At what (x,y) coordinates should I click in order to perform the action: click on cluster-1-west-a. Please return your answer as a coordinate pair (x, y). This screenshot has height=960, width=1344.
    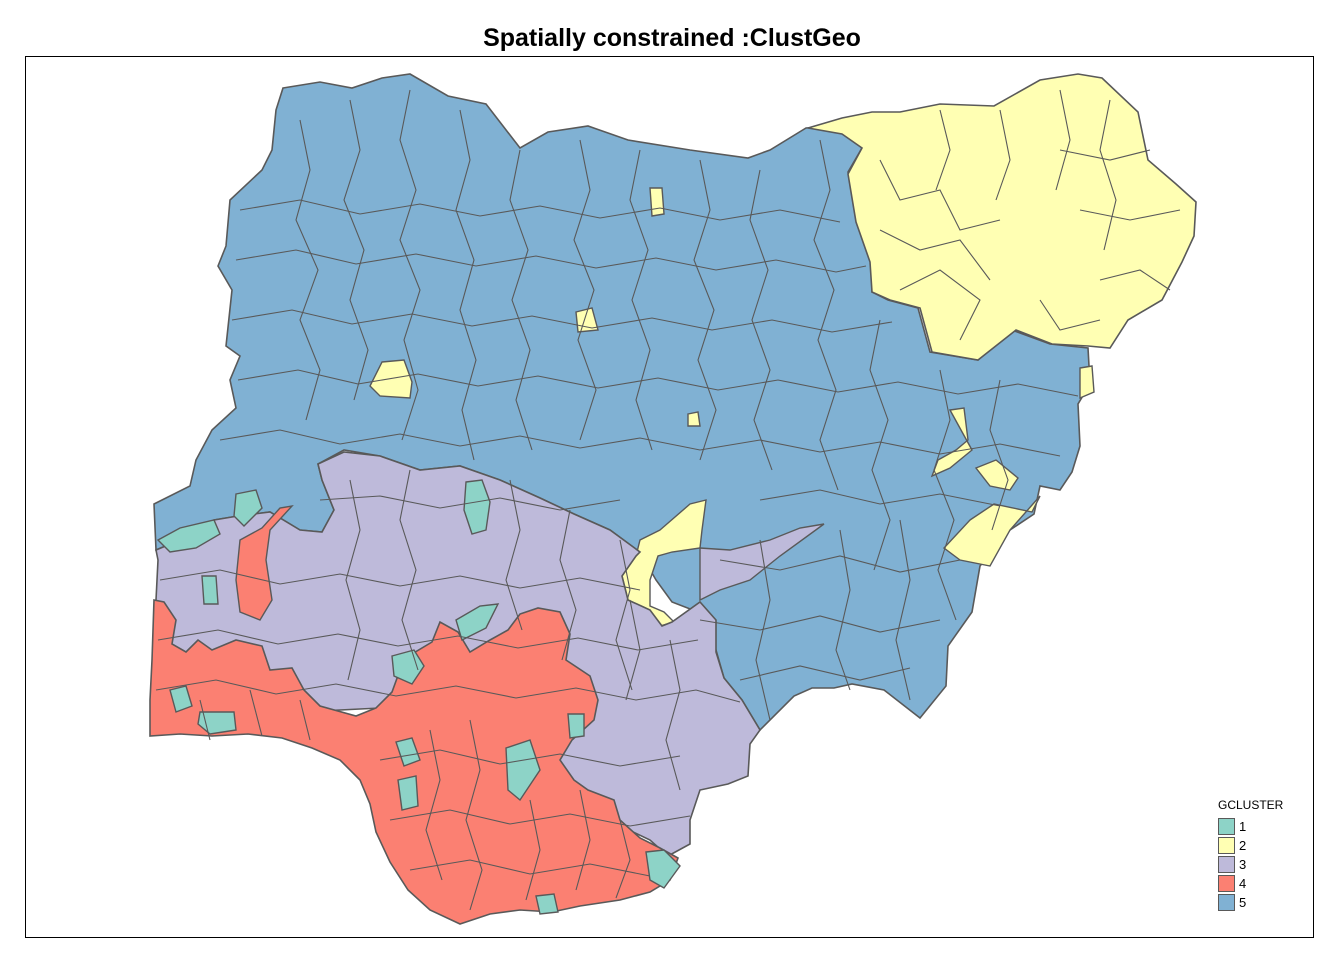
    Looking at the image, I should click on (248, 508).